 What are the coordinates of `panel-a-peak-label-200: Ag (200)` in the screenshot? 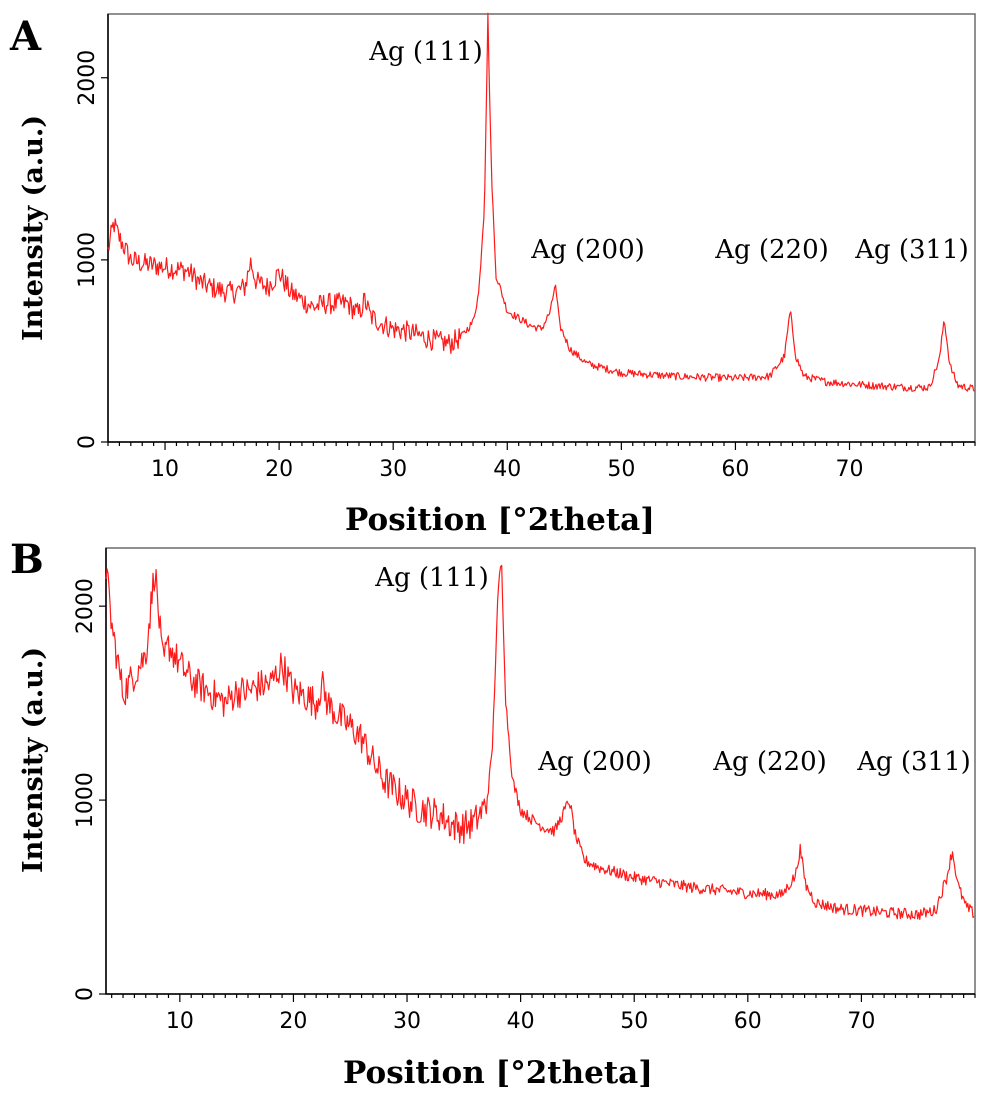 It's located at (587, 250).